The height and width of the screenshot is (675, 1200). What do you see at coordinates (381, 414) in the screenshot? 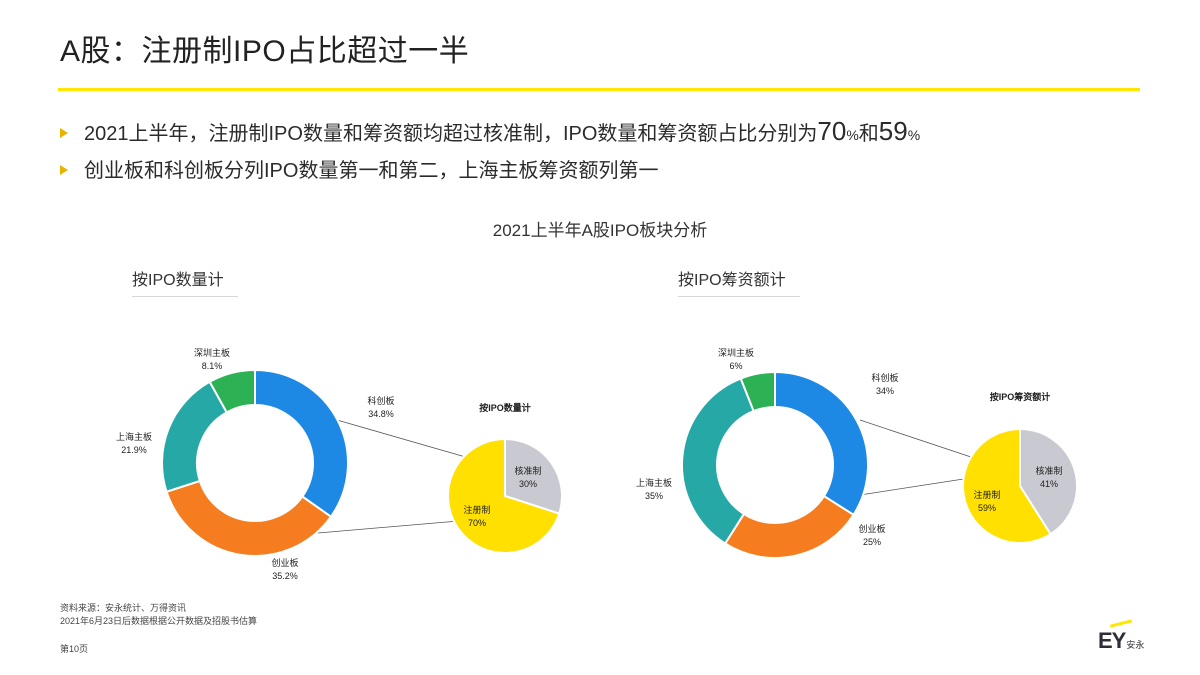
I see `count-donut-0-value-label: 34.8%` at bounding box center [381, 414].